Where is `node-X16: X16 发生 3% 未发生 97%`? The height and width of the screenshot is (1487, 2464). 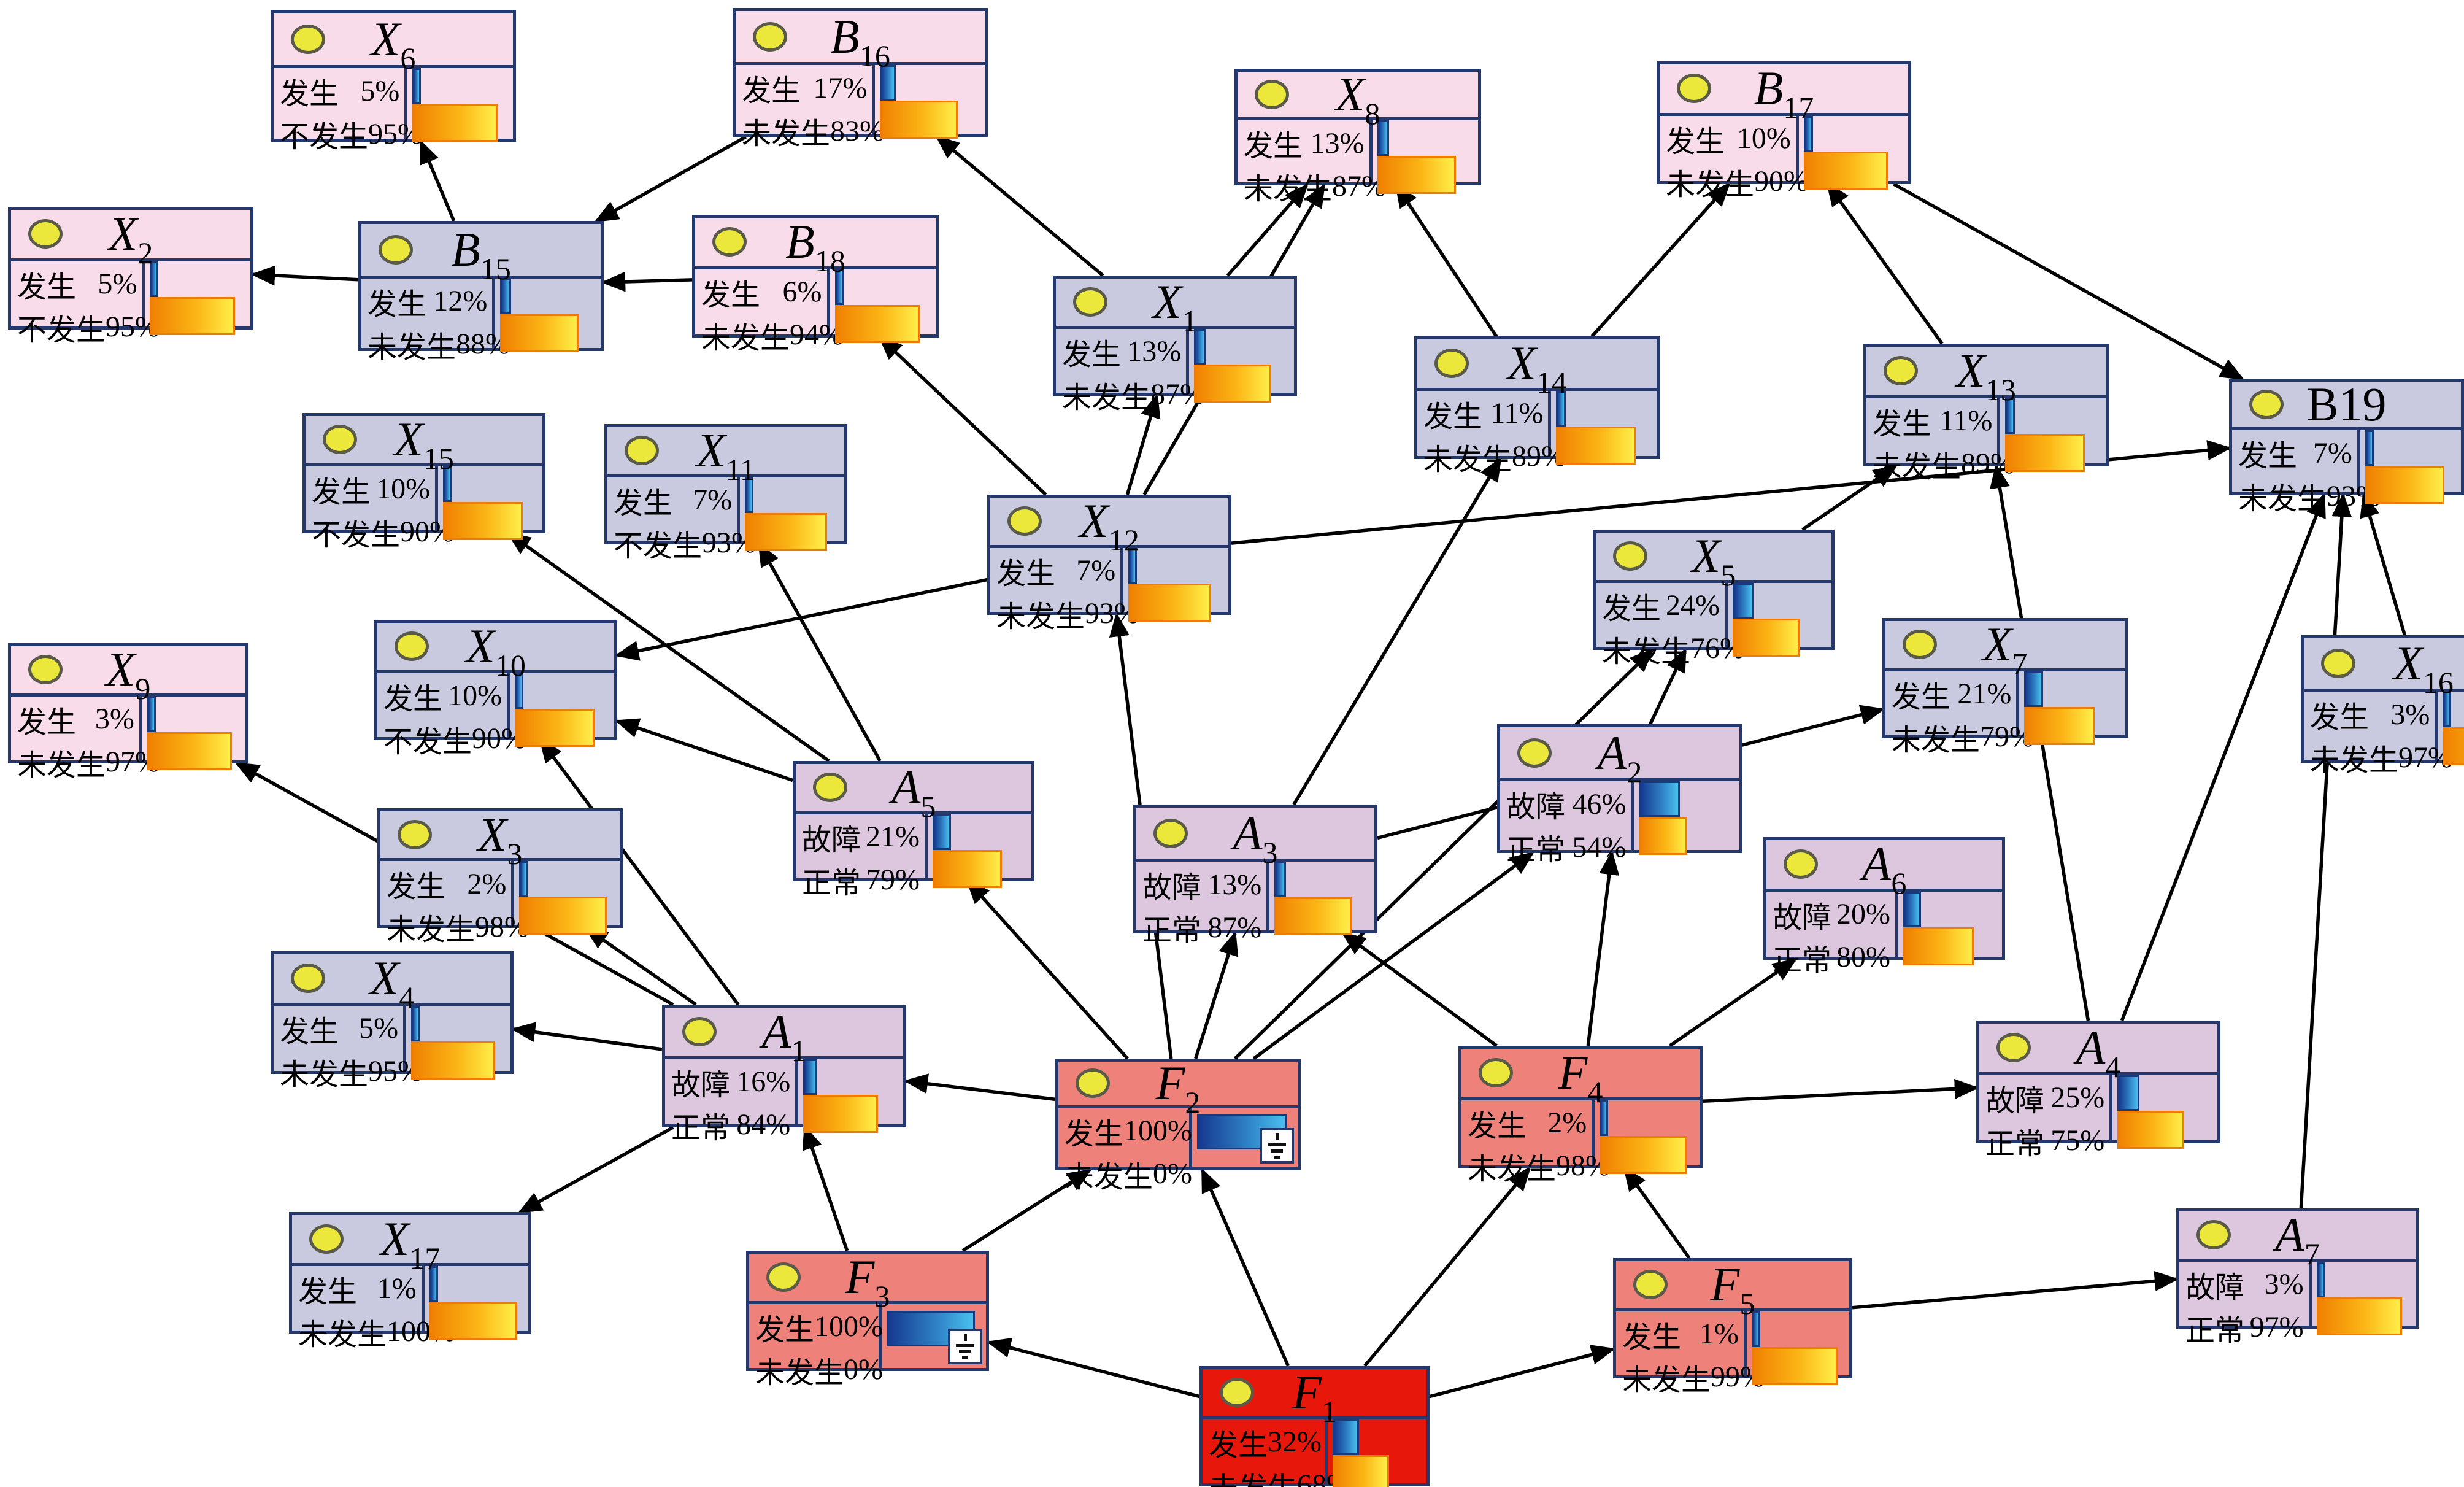
node-X16: X16 发生 3% 未发生 97% is located at coordinates (2382, 706).